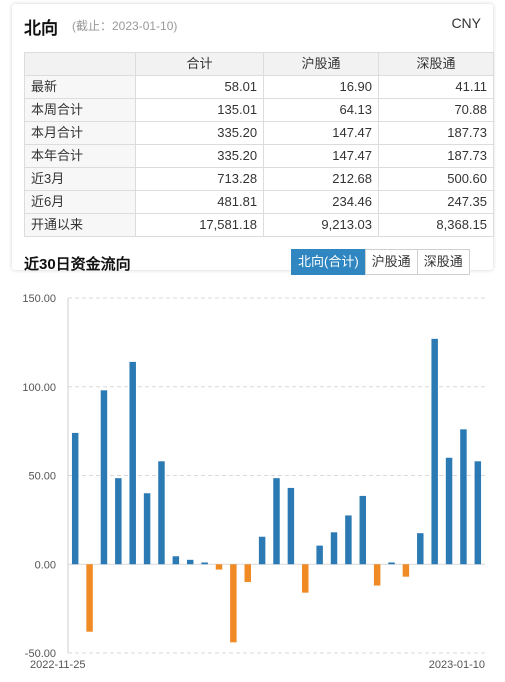 Image resolution: width=505 pixels, height=682 pixels. Describe the element at coordinates (39, 388) in the screenshot. I see `y-tick-label: 100.00` at that location.